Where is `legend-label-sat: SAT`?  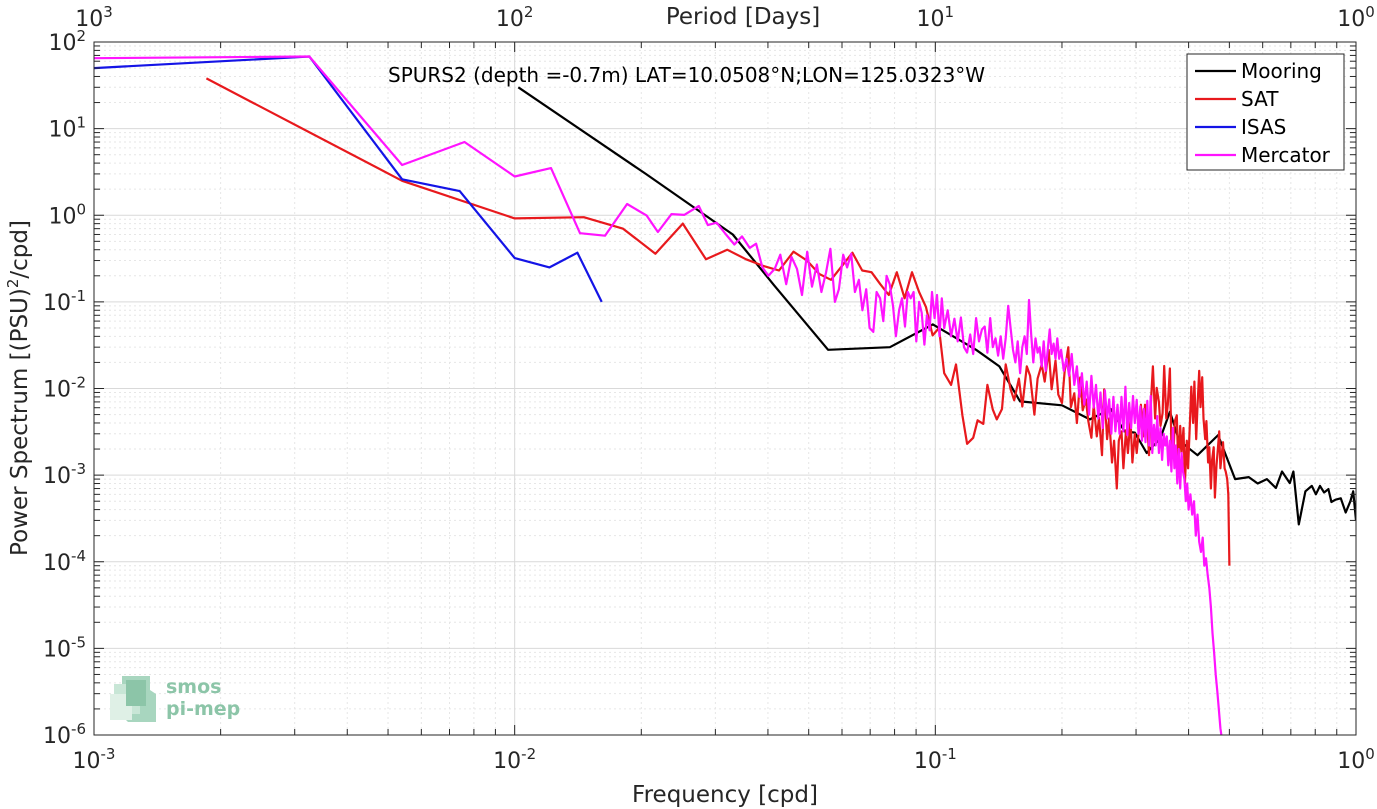 legend-label-sat: SAT is located at coordinates (1260, 99).